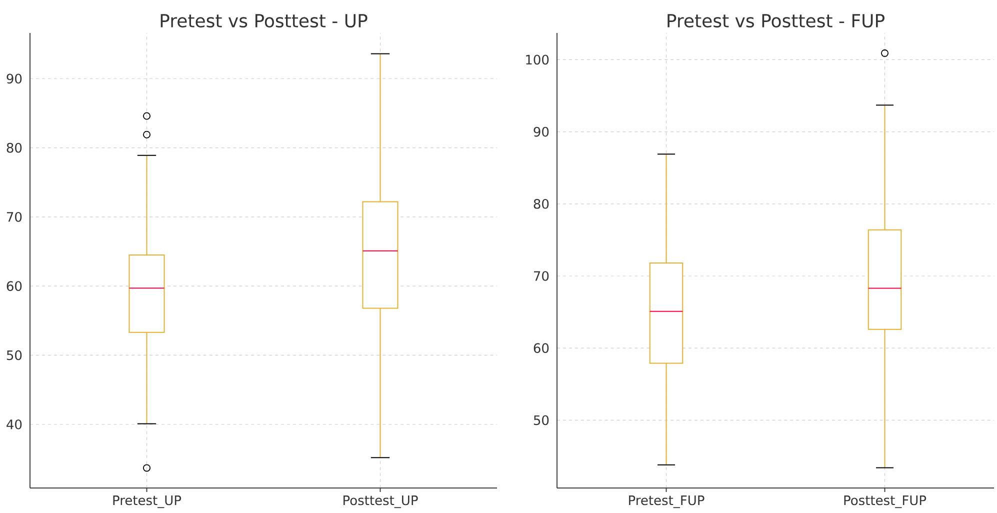  What do you see at coordinates (264, 21) in the screenshot?
I see `chart-title: Pretest vs Posttest - UP` at bounding box center [264, 21].